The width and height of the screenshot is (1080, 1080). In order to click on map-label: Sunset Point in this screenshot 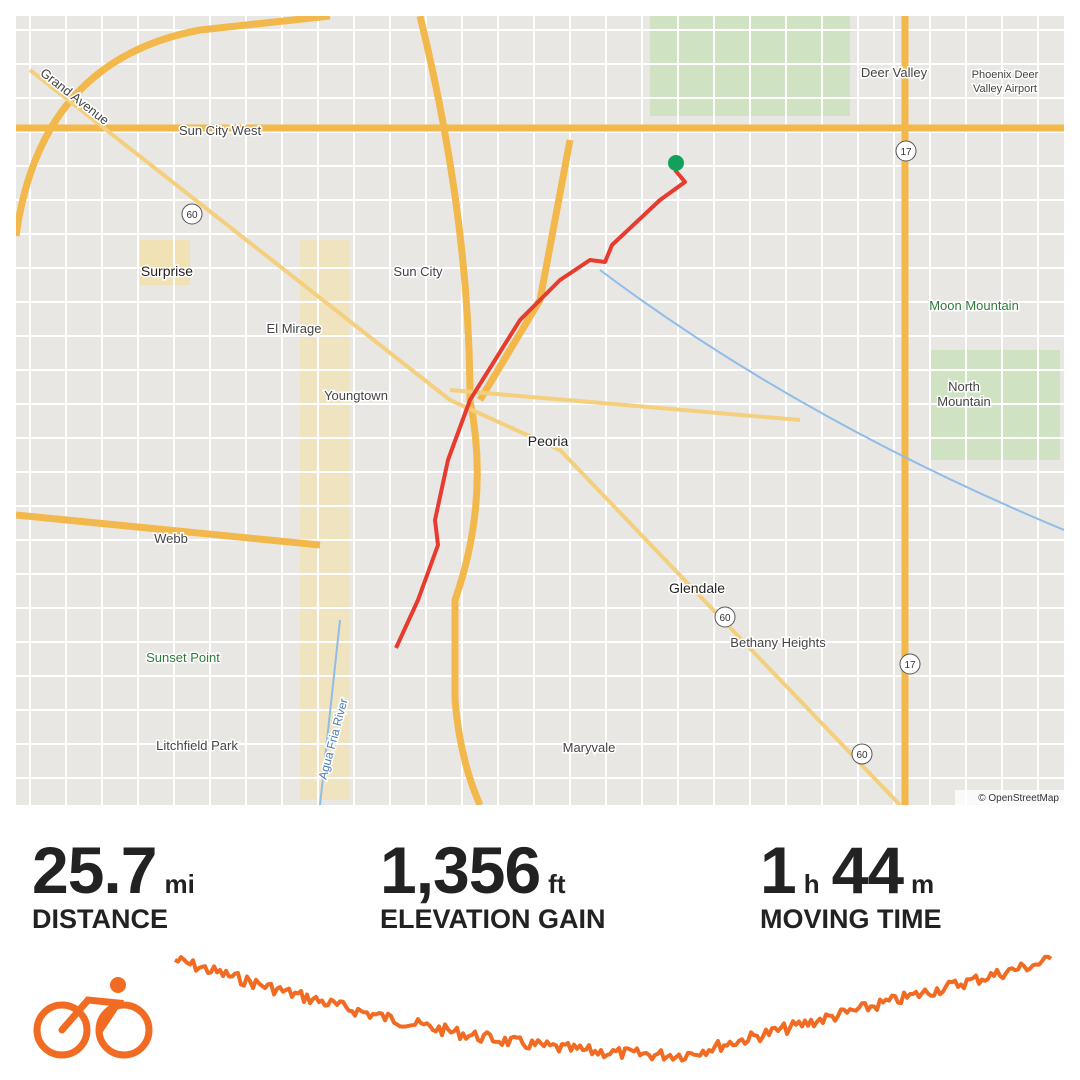, I will do `click(183, 657)`.